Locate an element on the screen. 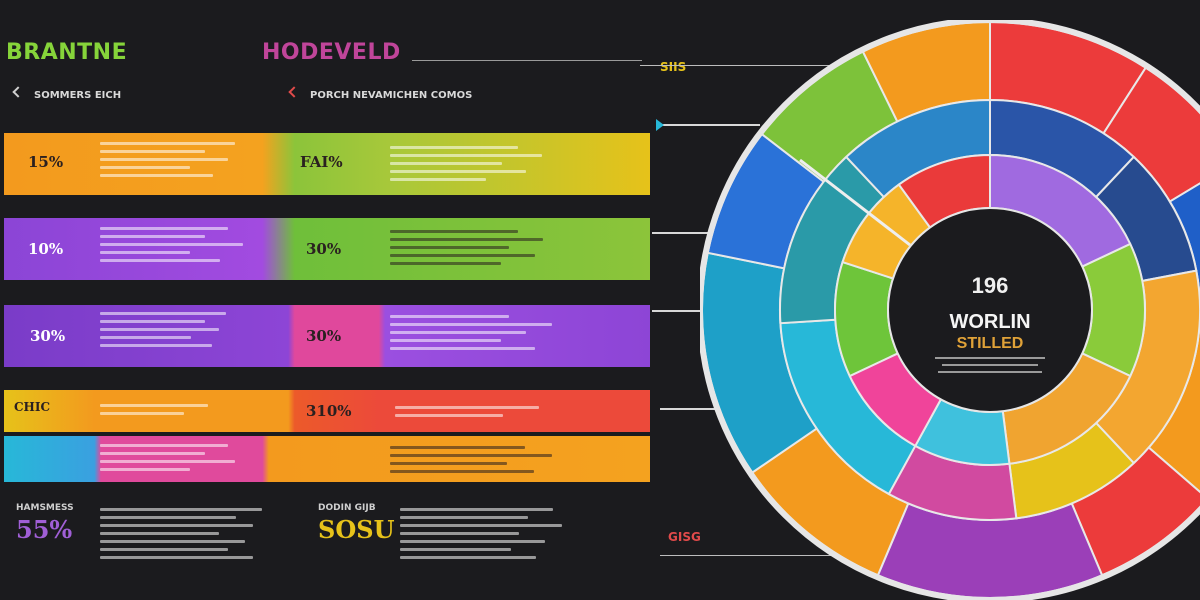  center-rim is located at coordinates (990, 310).